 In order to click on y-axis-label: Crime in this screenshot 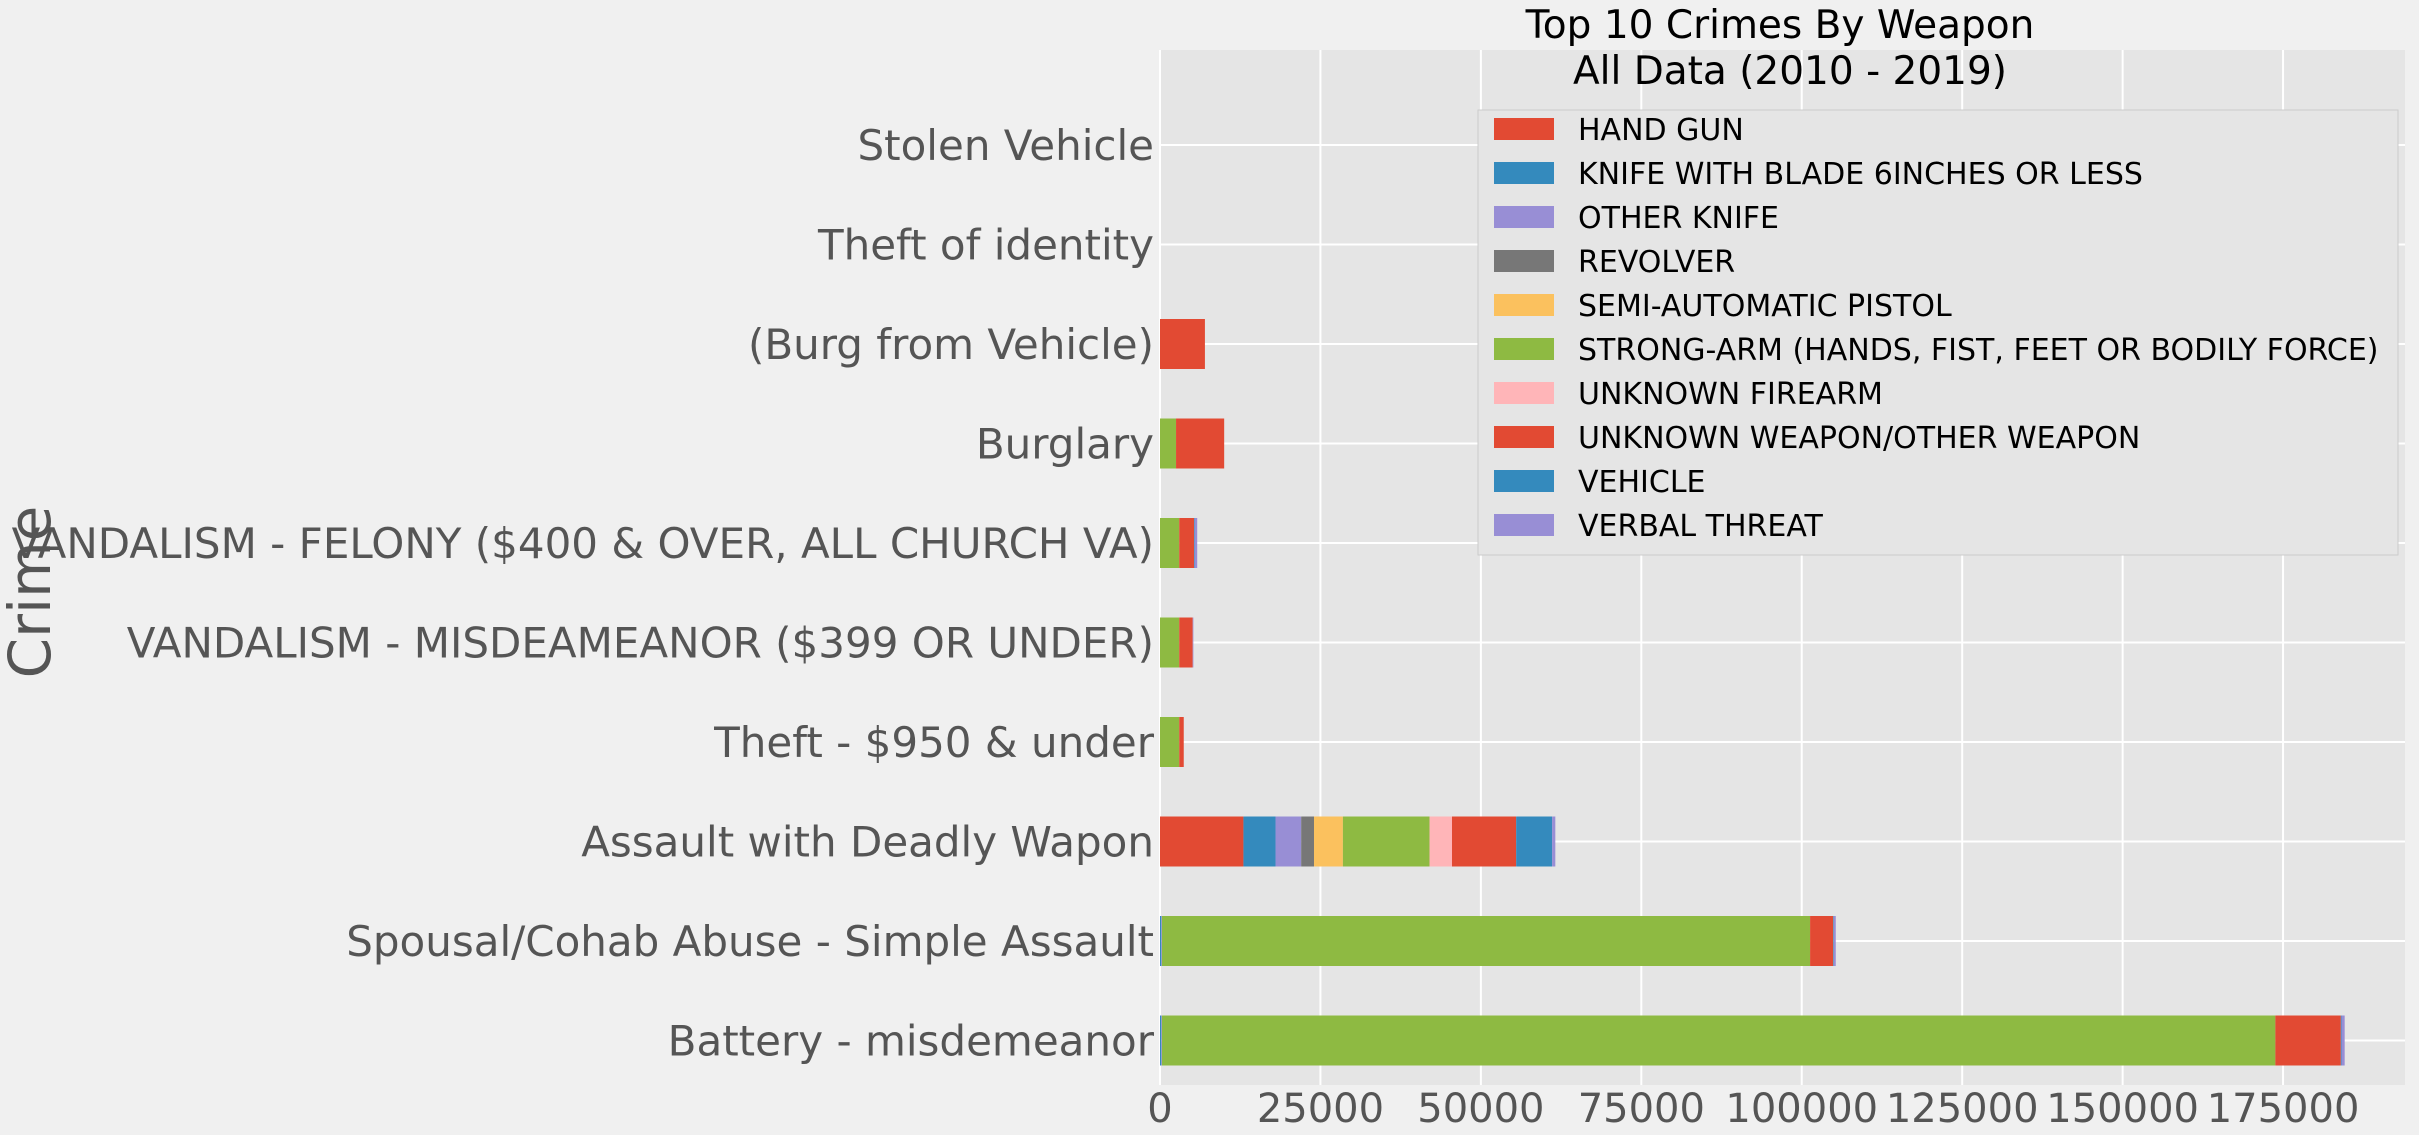, I will do `click(32, 592)`.